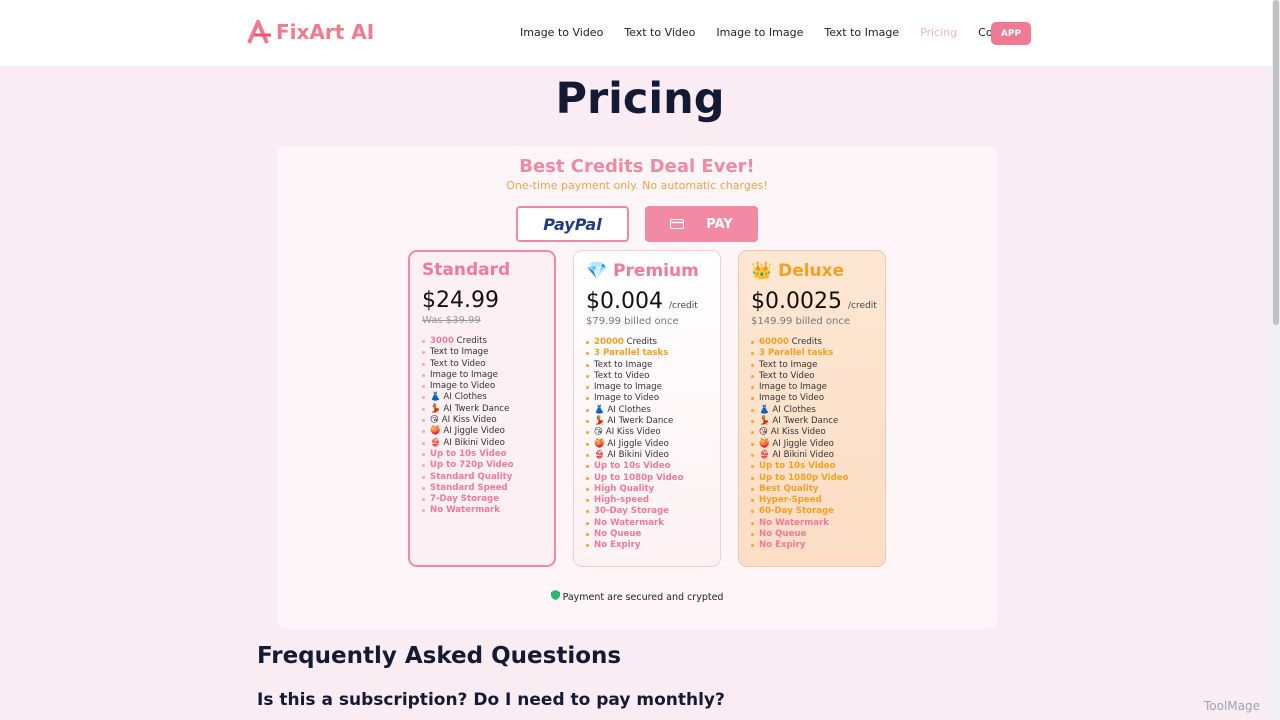 The height and width of the screenshot is (720, 1280). What do you see at coordinates (812, 342) in the screenshot?
I see `feature: 60000 Credits` at bounding box center [812, 342].